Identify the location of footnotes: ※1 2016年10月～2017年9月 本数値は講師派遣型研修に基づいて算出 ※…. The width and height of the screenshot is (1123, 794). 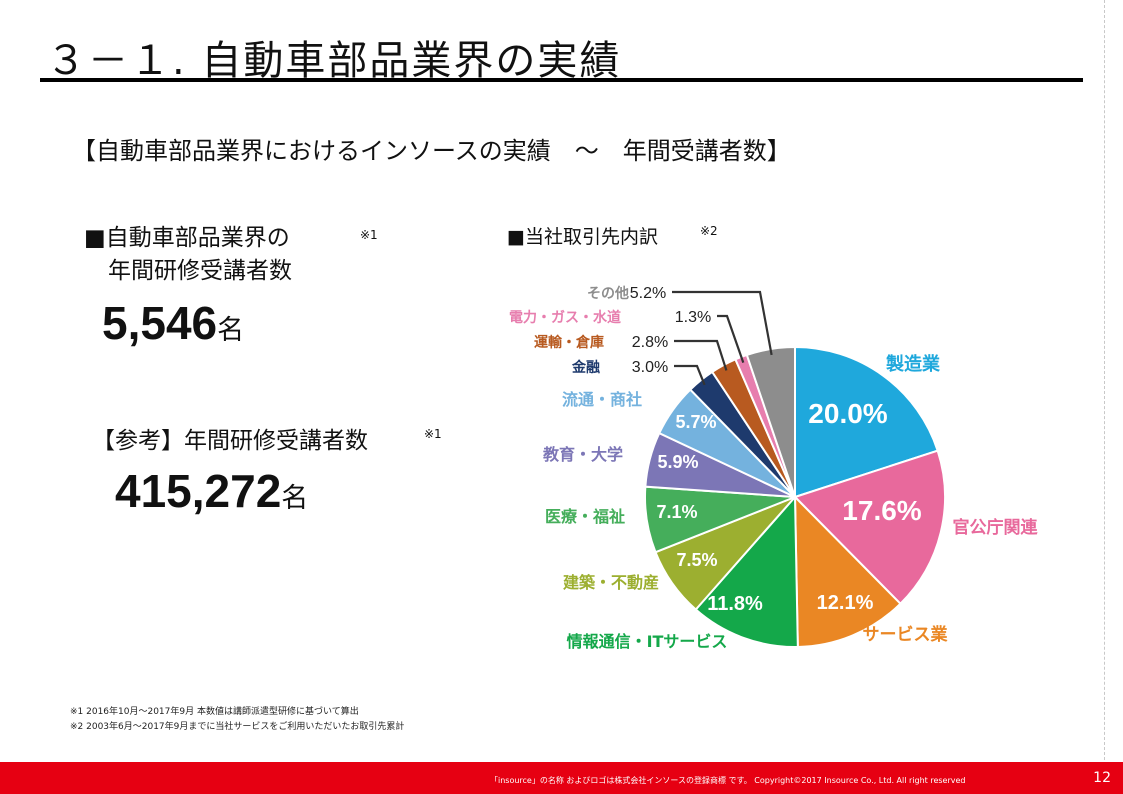
(237, 720).